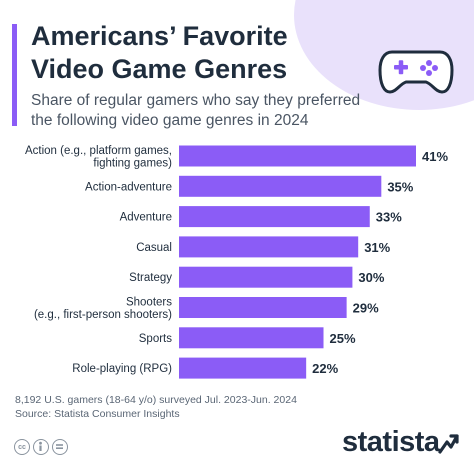 This screenshot has height=474, width=474. I want to click on category-label-1: Action-adventure, so click(128, 187).